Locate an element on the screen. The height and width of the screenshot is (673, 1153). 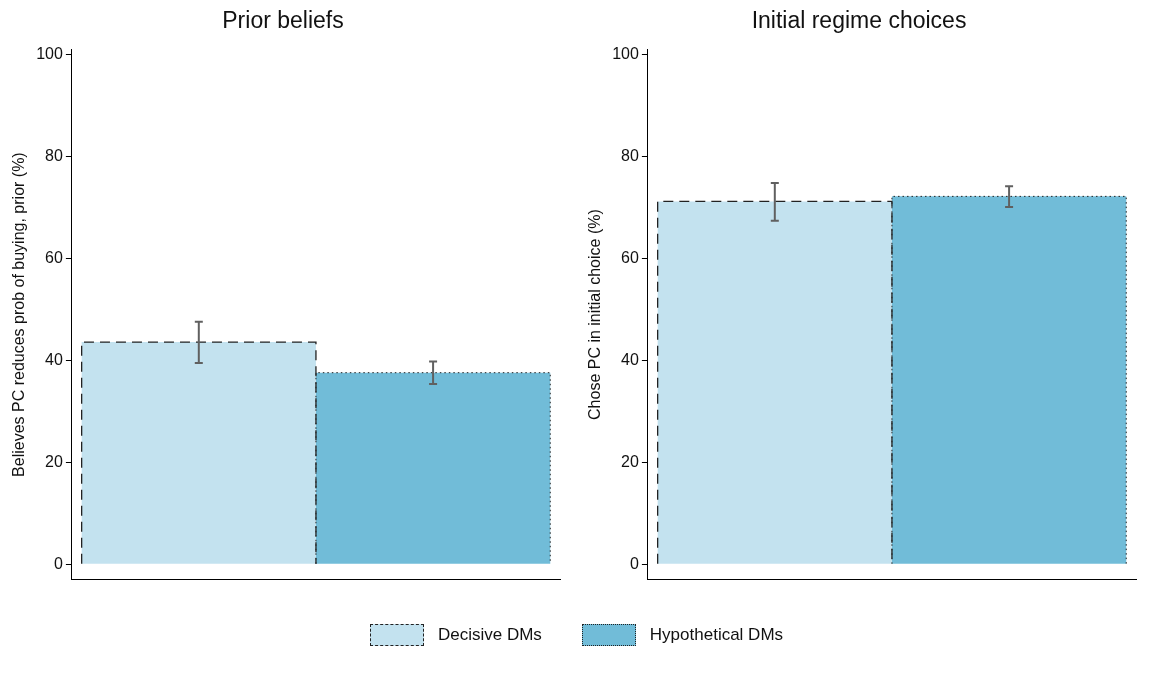
chart-title: Initial regime choices is located at coordinates (859, 20).